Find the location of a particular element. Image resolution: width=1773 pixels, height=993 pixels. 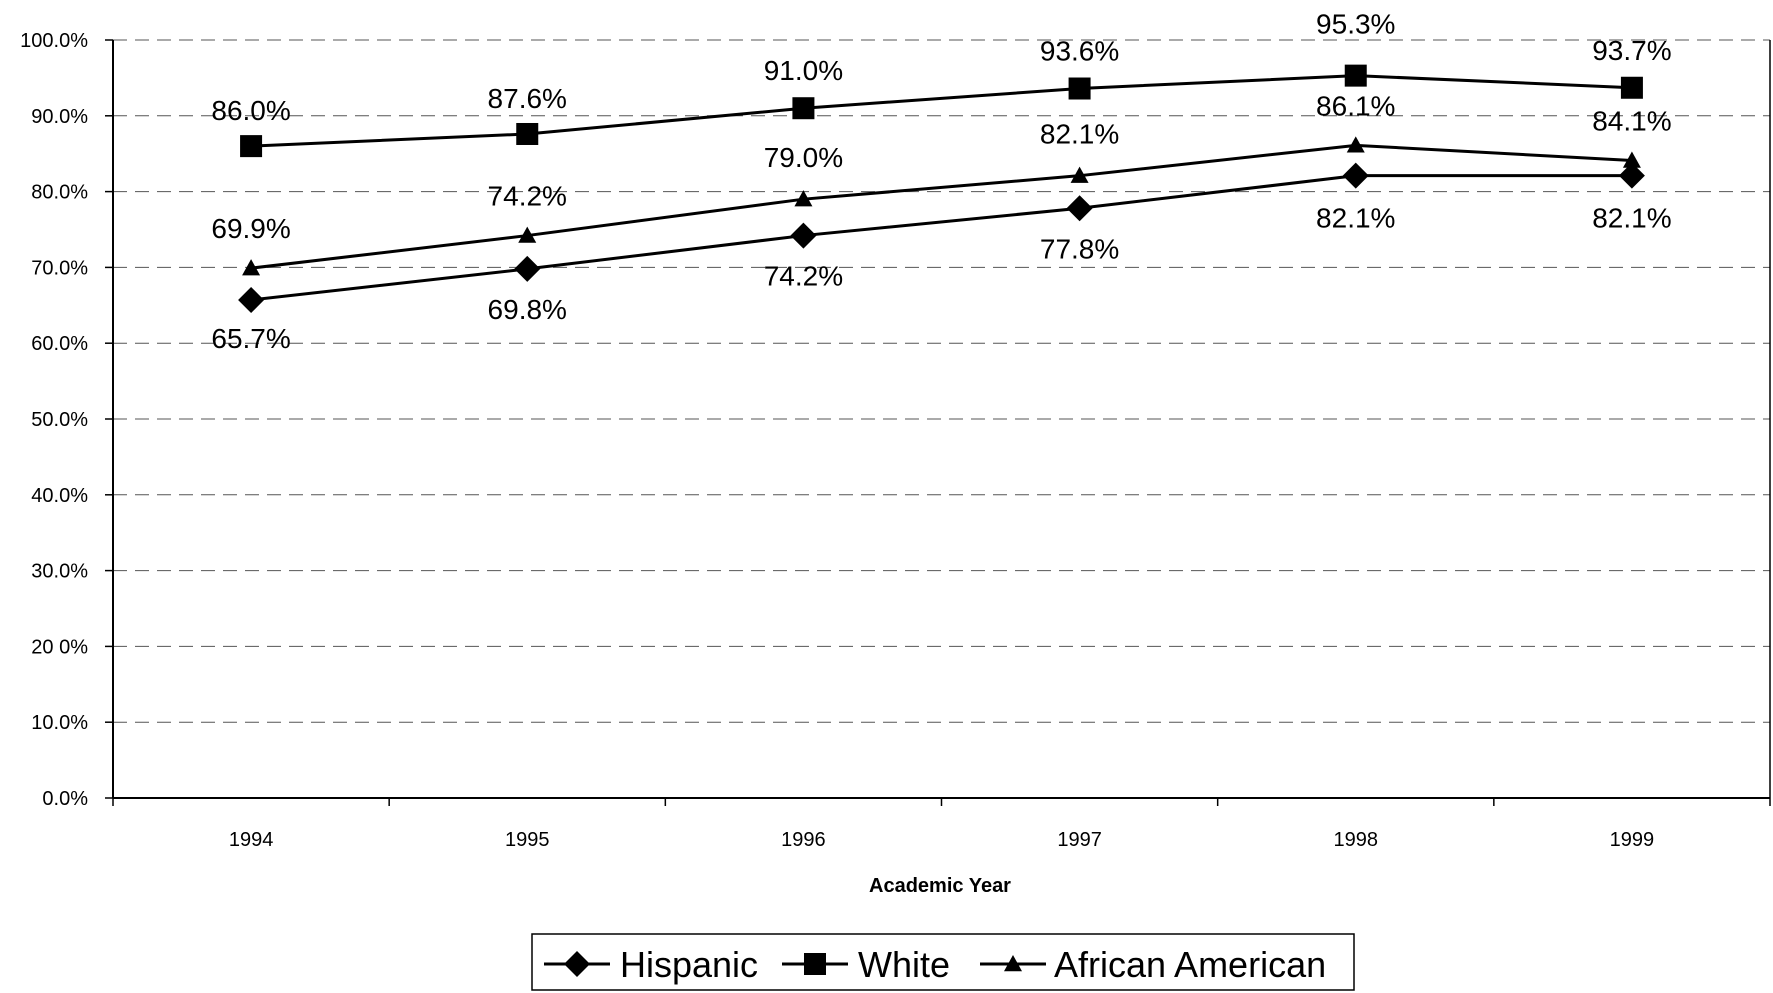

data-label: 77.8% is located at coordinates (1079, 248).